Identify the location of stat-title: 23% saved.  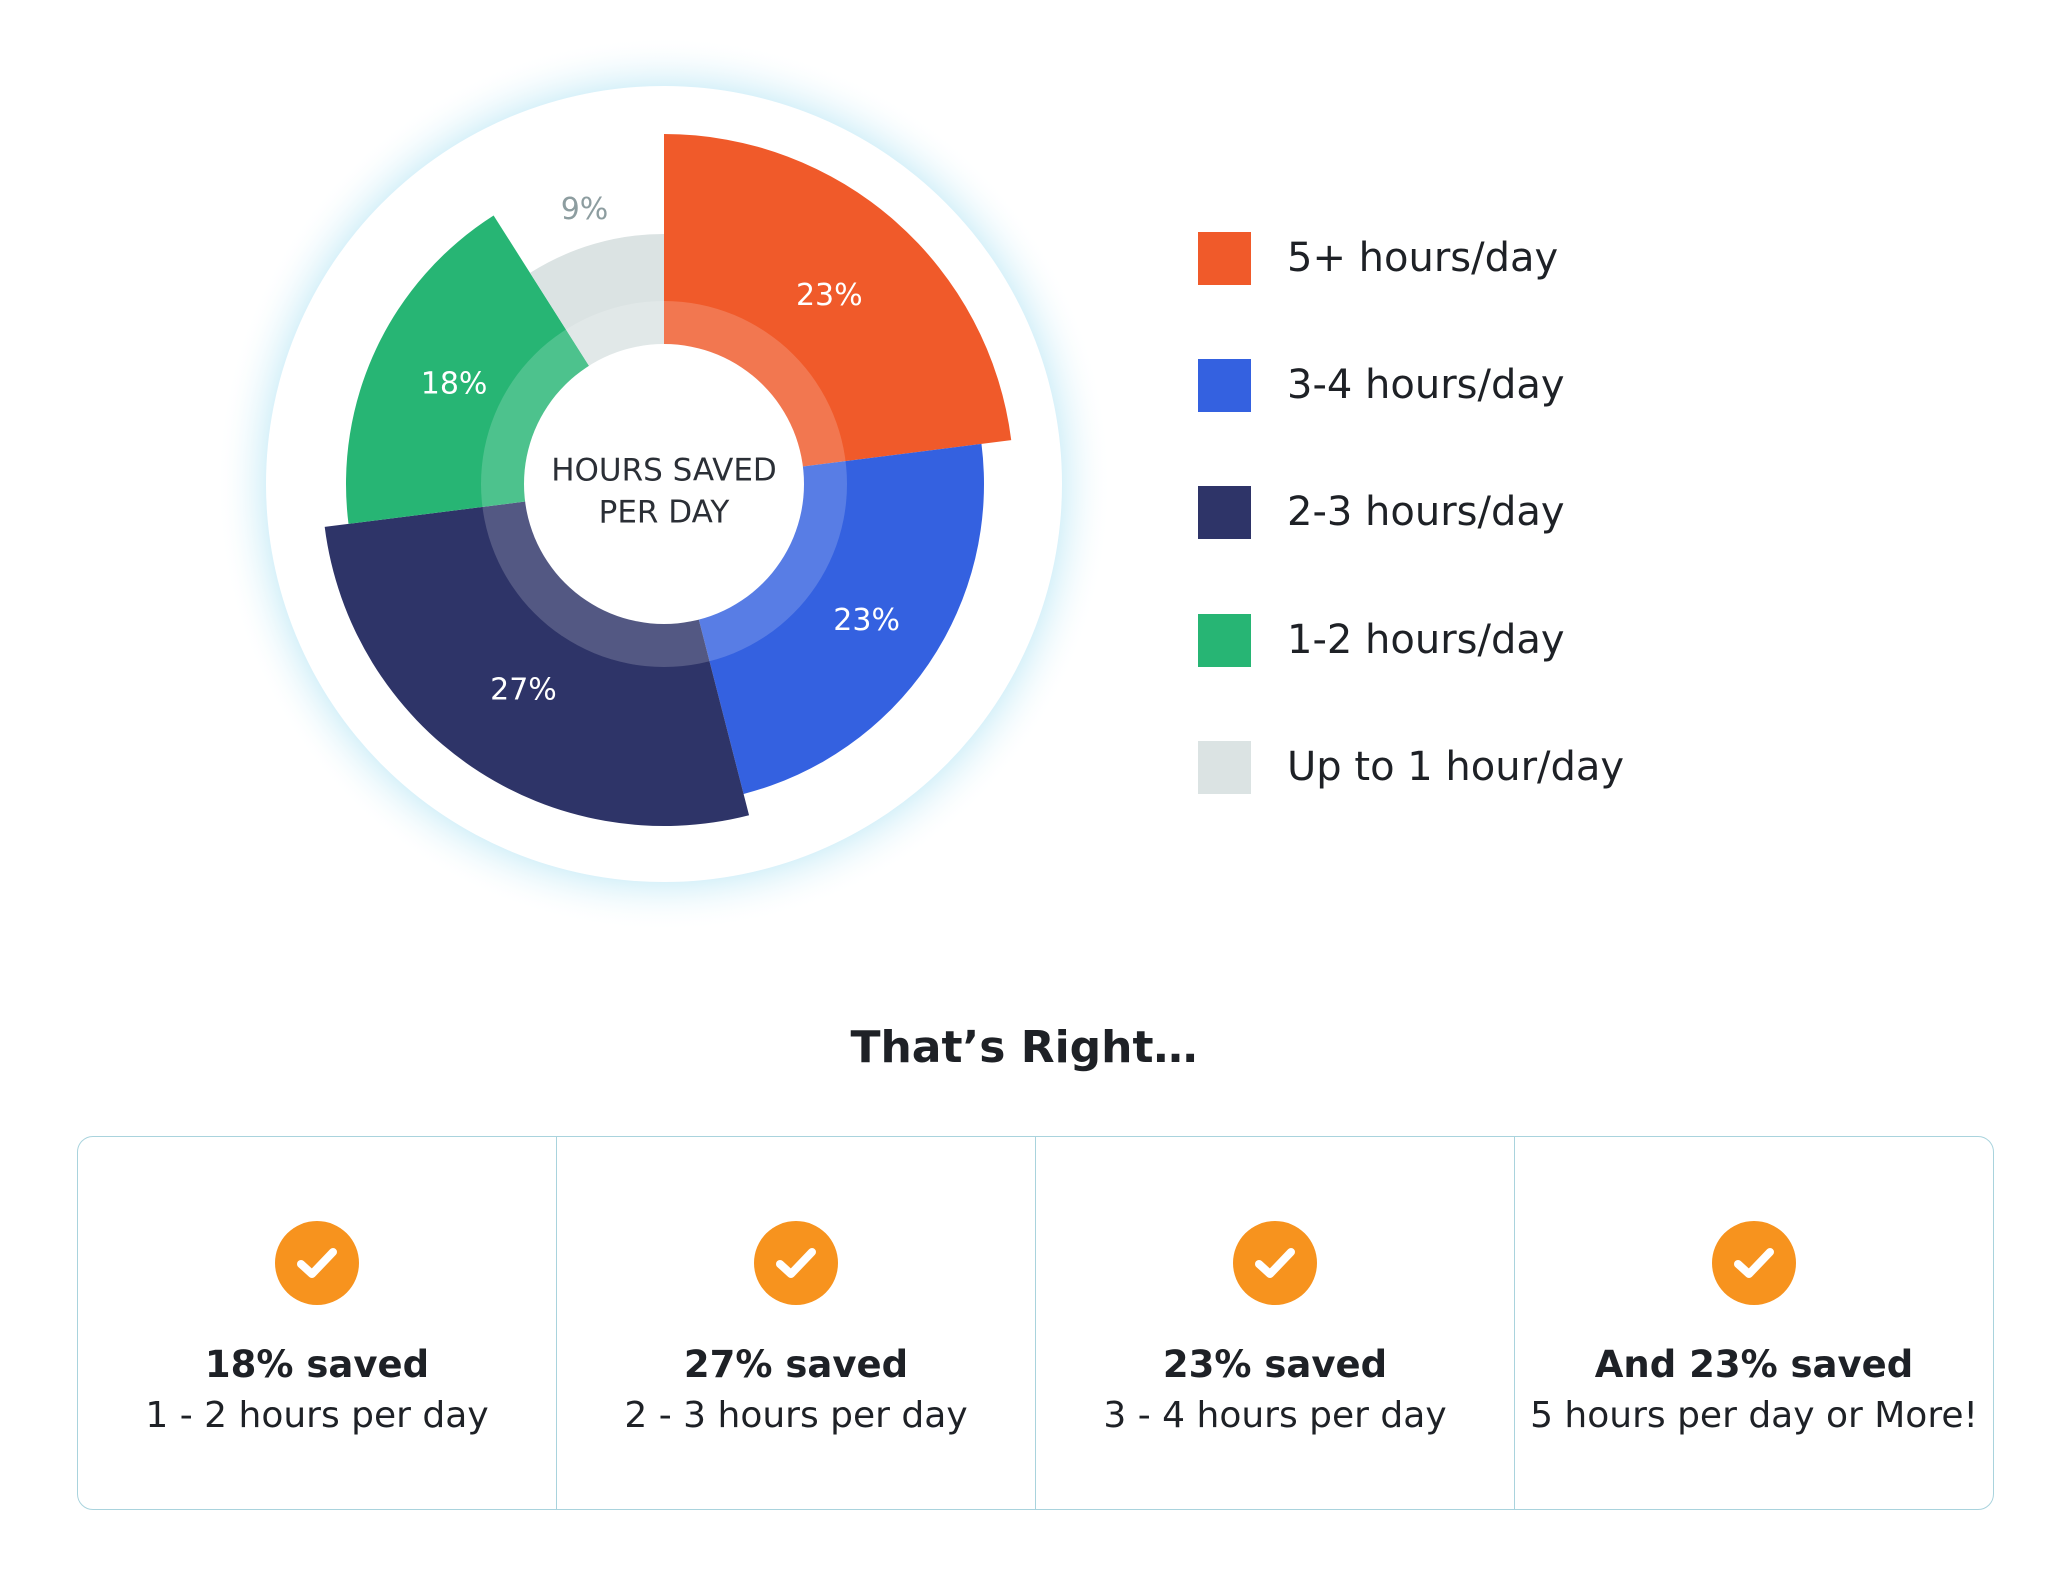
(1275, 1364).